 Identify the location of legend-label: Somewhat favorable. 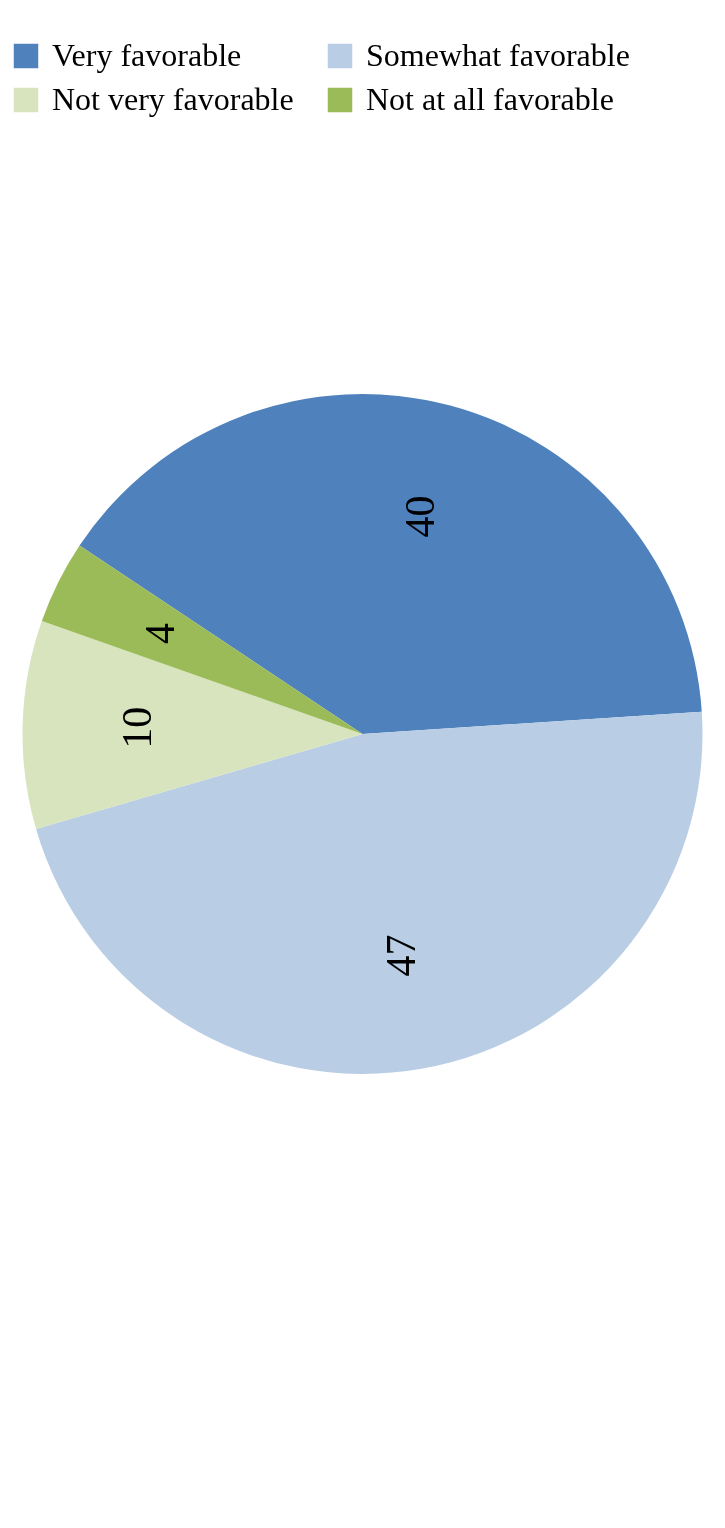
(498, 55).